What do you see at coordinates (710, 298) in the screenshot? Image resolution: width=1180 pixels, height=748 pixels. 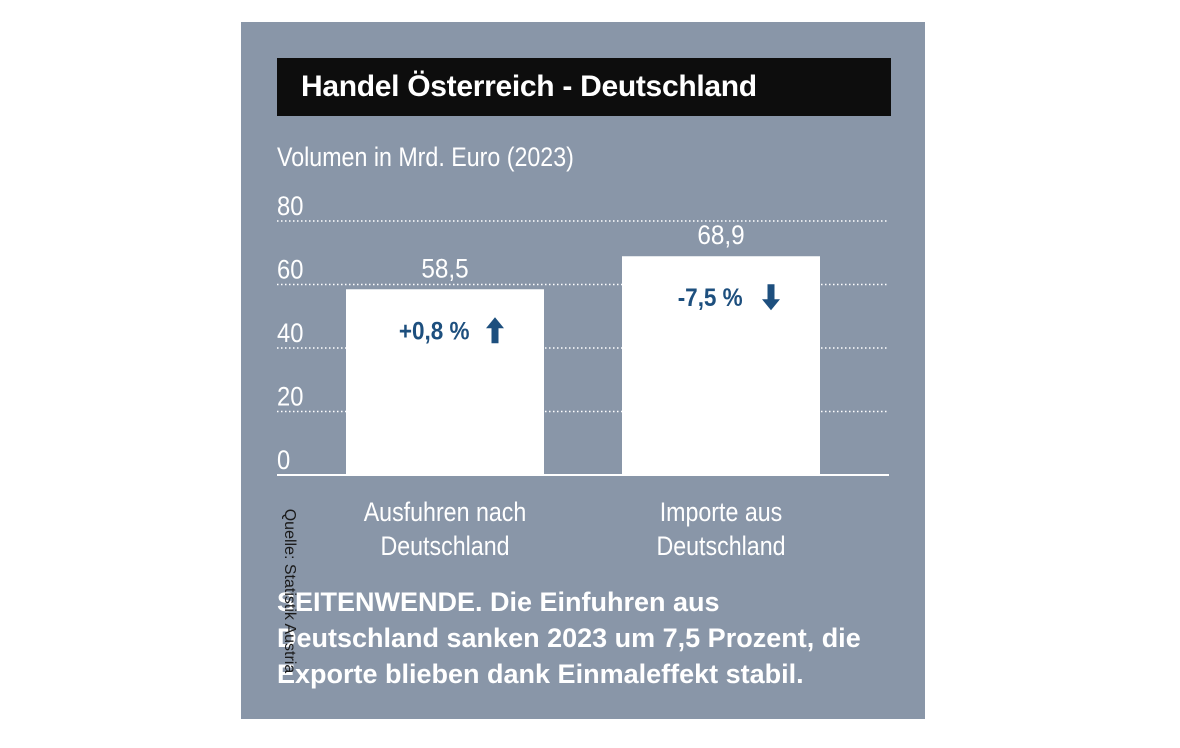 I see `change-label: -7,5 %` at bounding box center [710, 298].